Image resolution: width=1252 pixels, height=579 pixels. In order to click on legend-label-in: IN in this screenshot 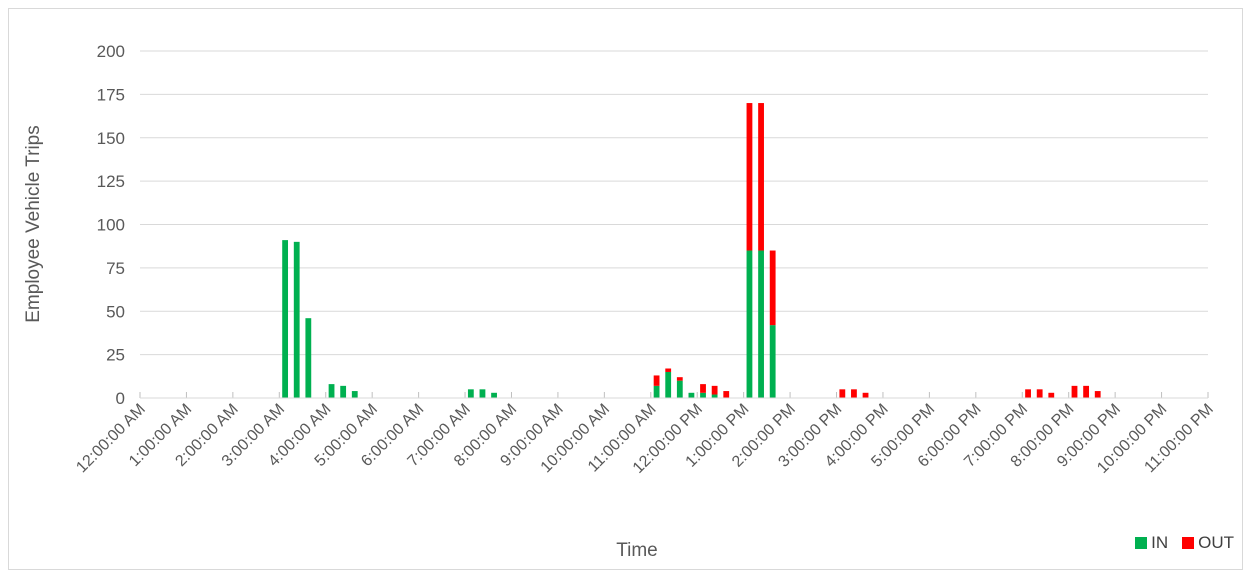, I will do `click(1160, 542)`.